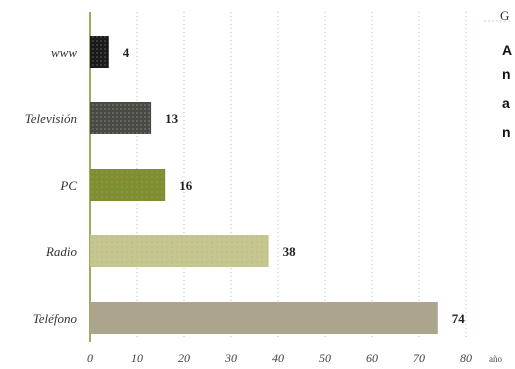 Image resolution: width=515 pixels, height=369 pixels. Describe the element at coordinates (372, 358) in the screenshot. I see `tick-label: 60` at that location.